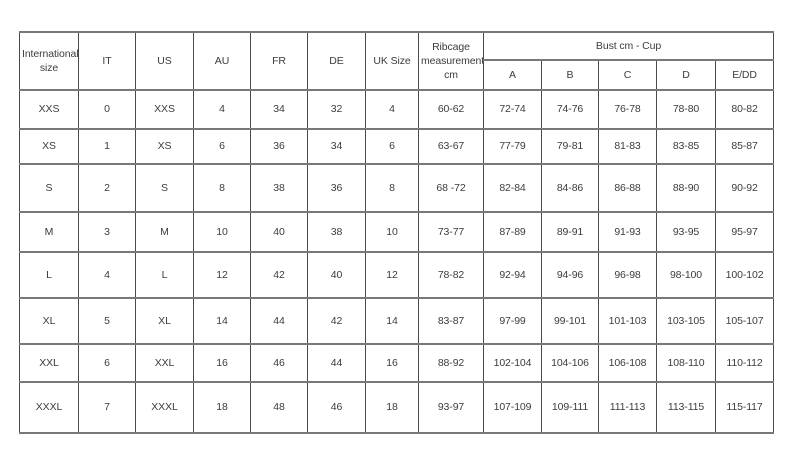 The width and height of the screenshot is (792, 468). Describe the element at coordinates (512, 188) in the screenshot. I see `table-cell: 82-84` at that location.